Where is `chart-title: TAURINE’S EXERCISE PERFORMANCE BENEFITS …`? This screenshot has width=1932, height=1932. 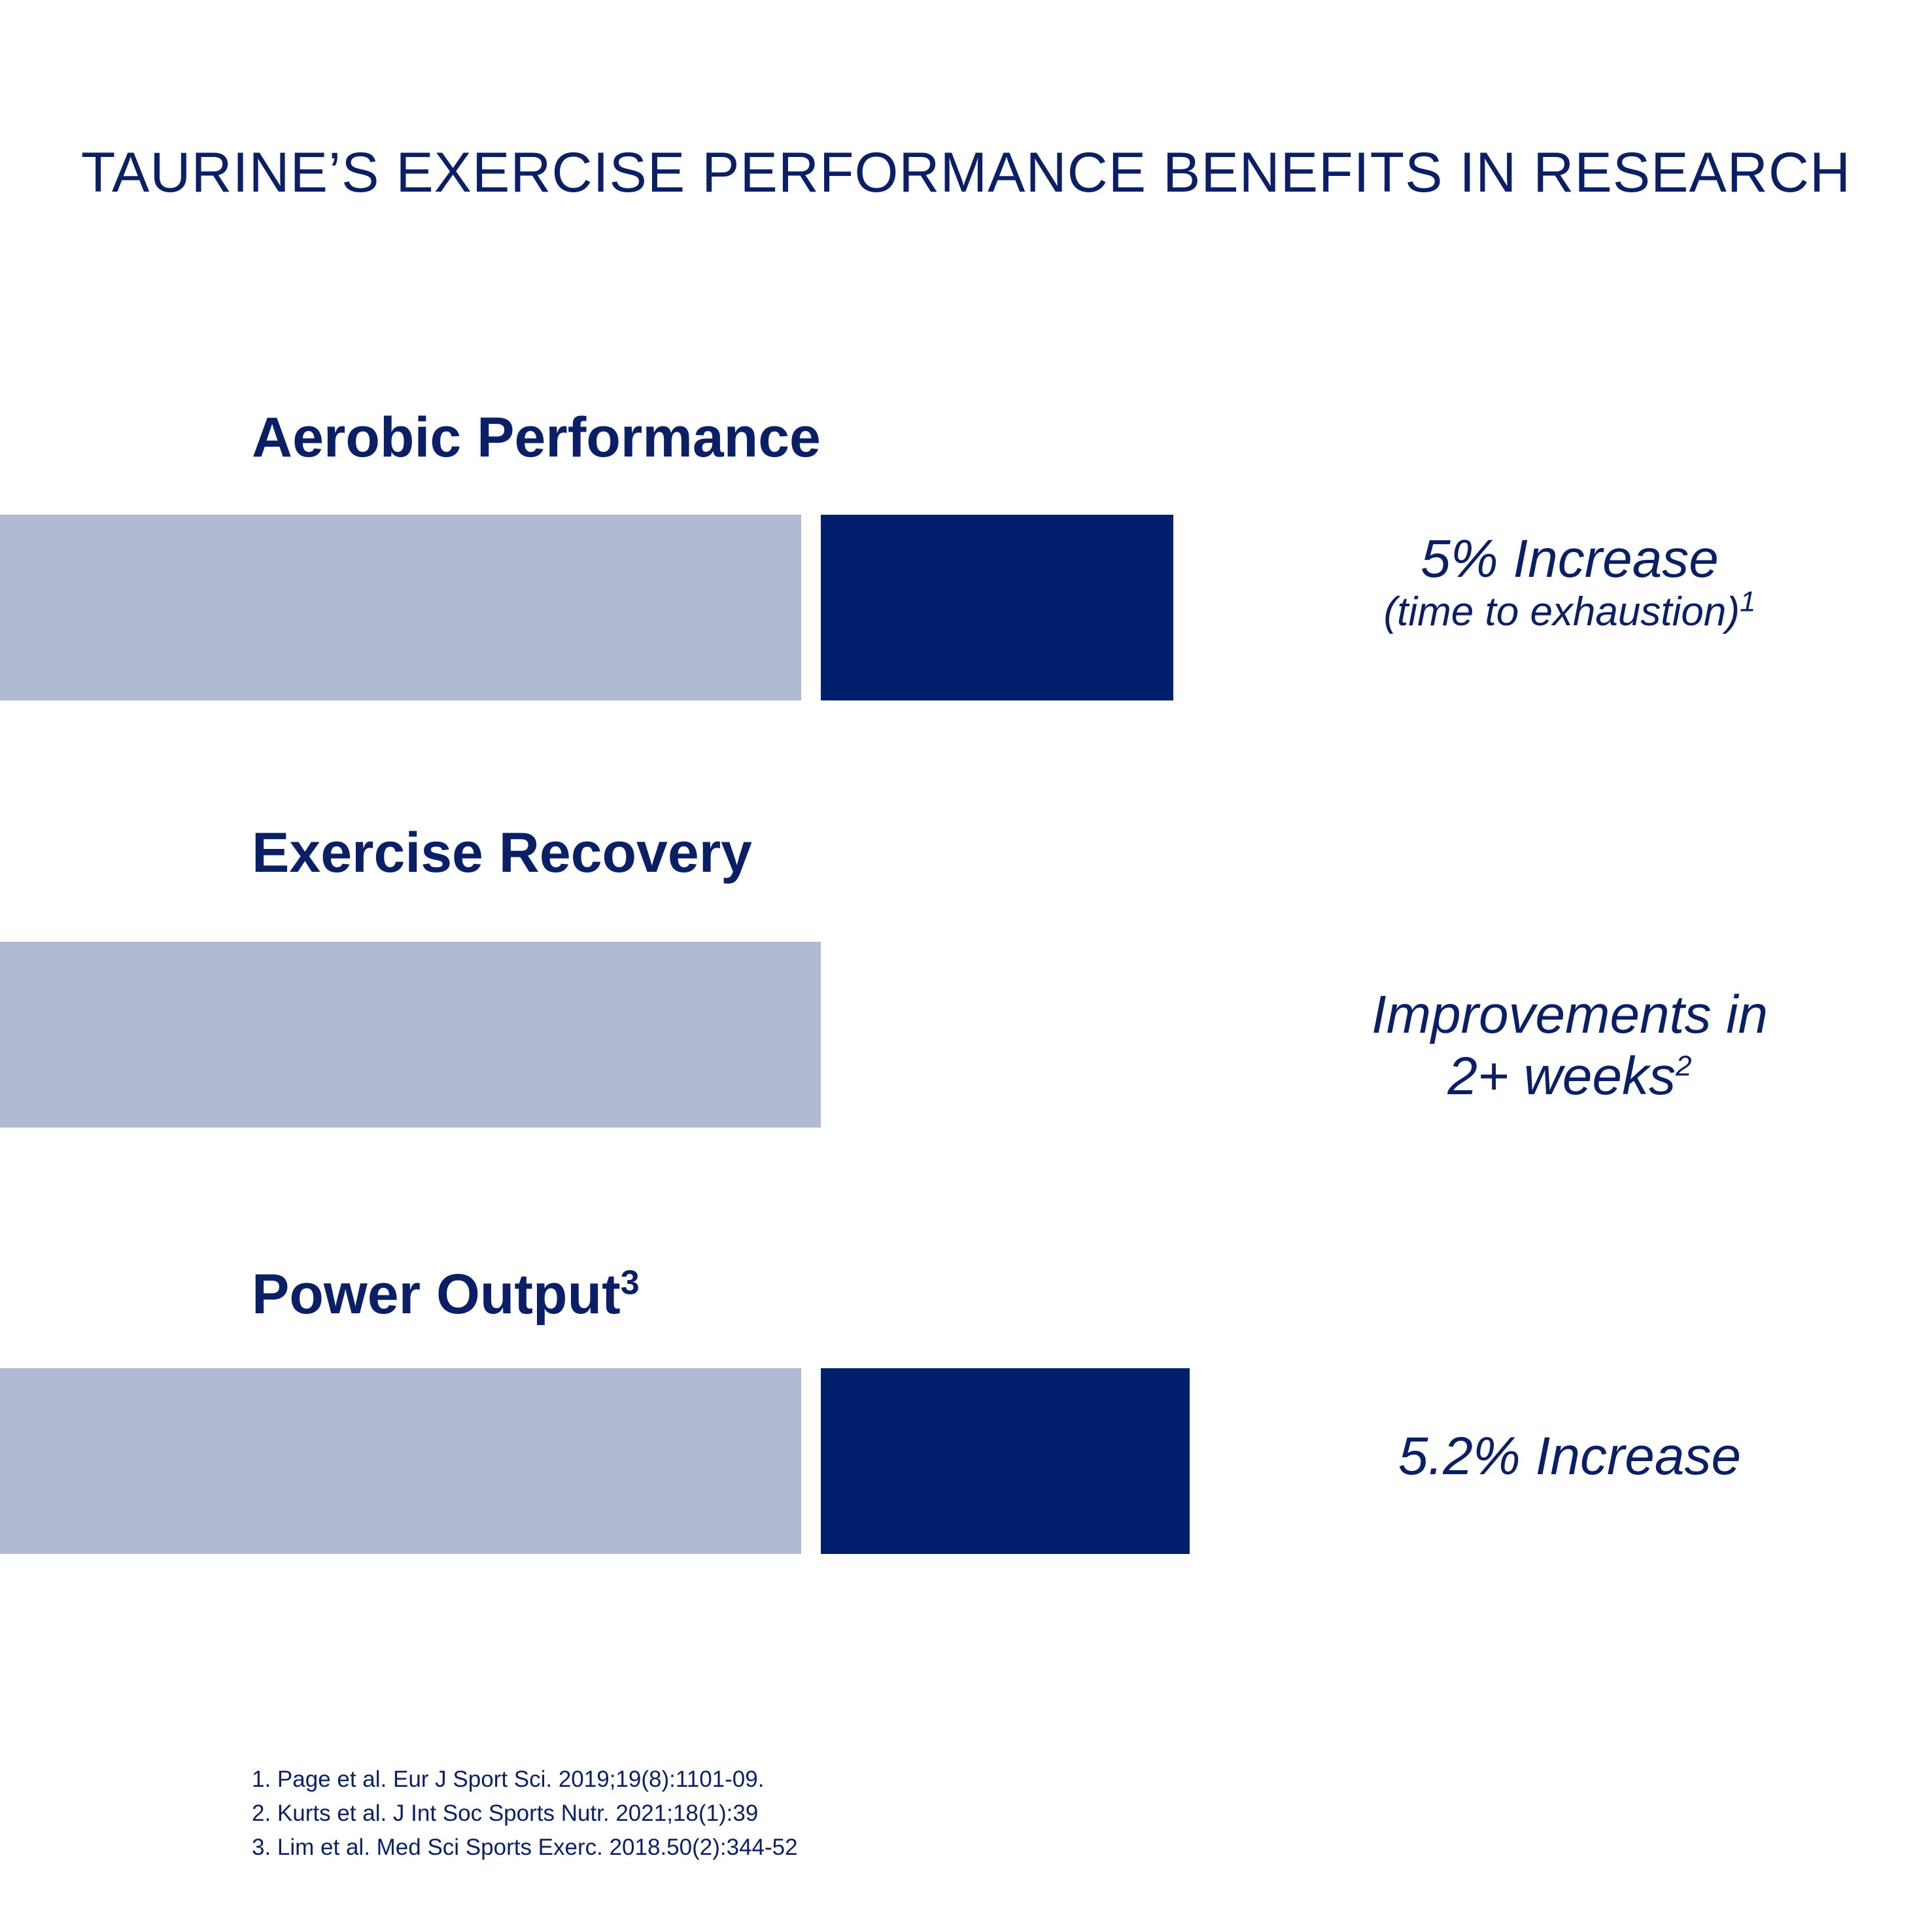
chart-title: TAURINE’S EXERCISE PERFORMANCE BENEFITS … is located at coordinates (966, 172).